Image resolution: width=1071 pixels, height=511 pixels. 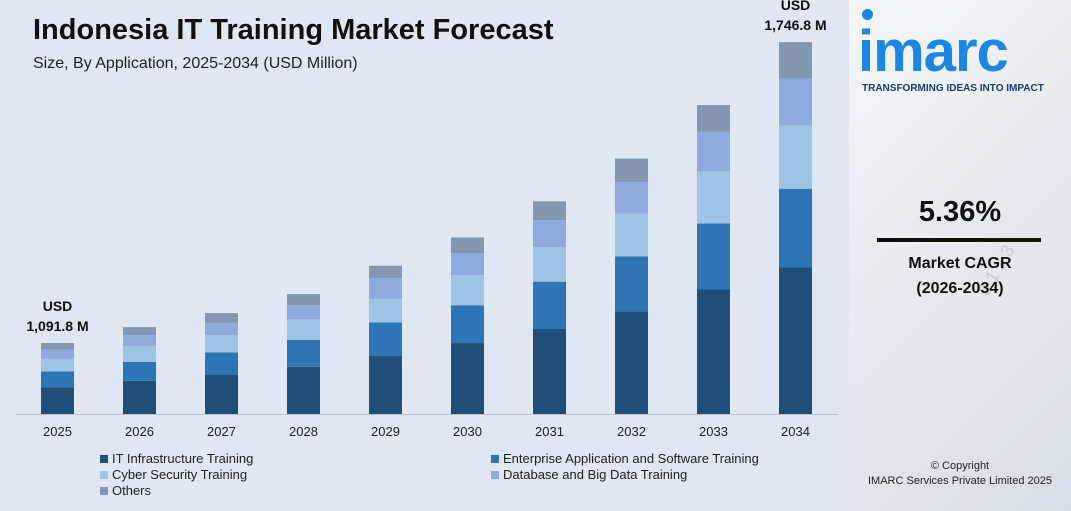 What do you see at coordinates (960, 263) in the screenshot?
I see `cagr-label: Market CAGR` at bounding box center [960, 263].